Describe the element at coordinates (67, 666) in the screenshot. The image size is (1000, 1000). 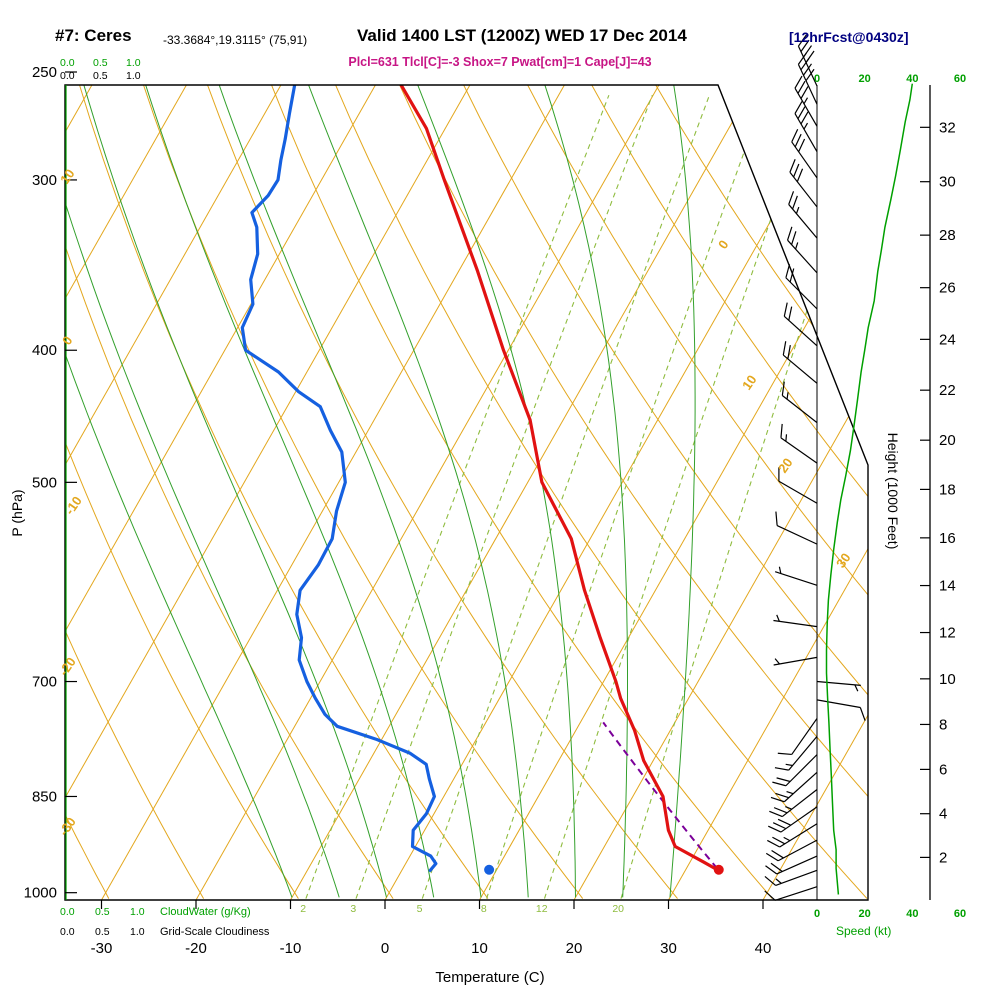
I see `isotherm-label: -20` at that location.